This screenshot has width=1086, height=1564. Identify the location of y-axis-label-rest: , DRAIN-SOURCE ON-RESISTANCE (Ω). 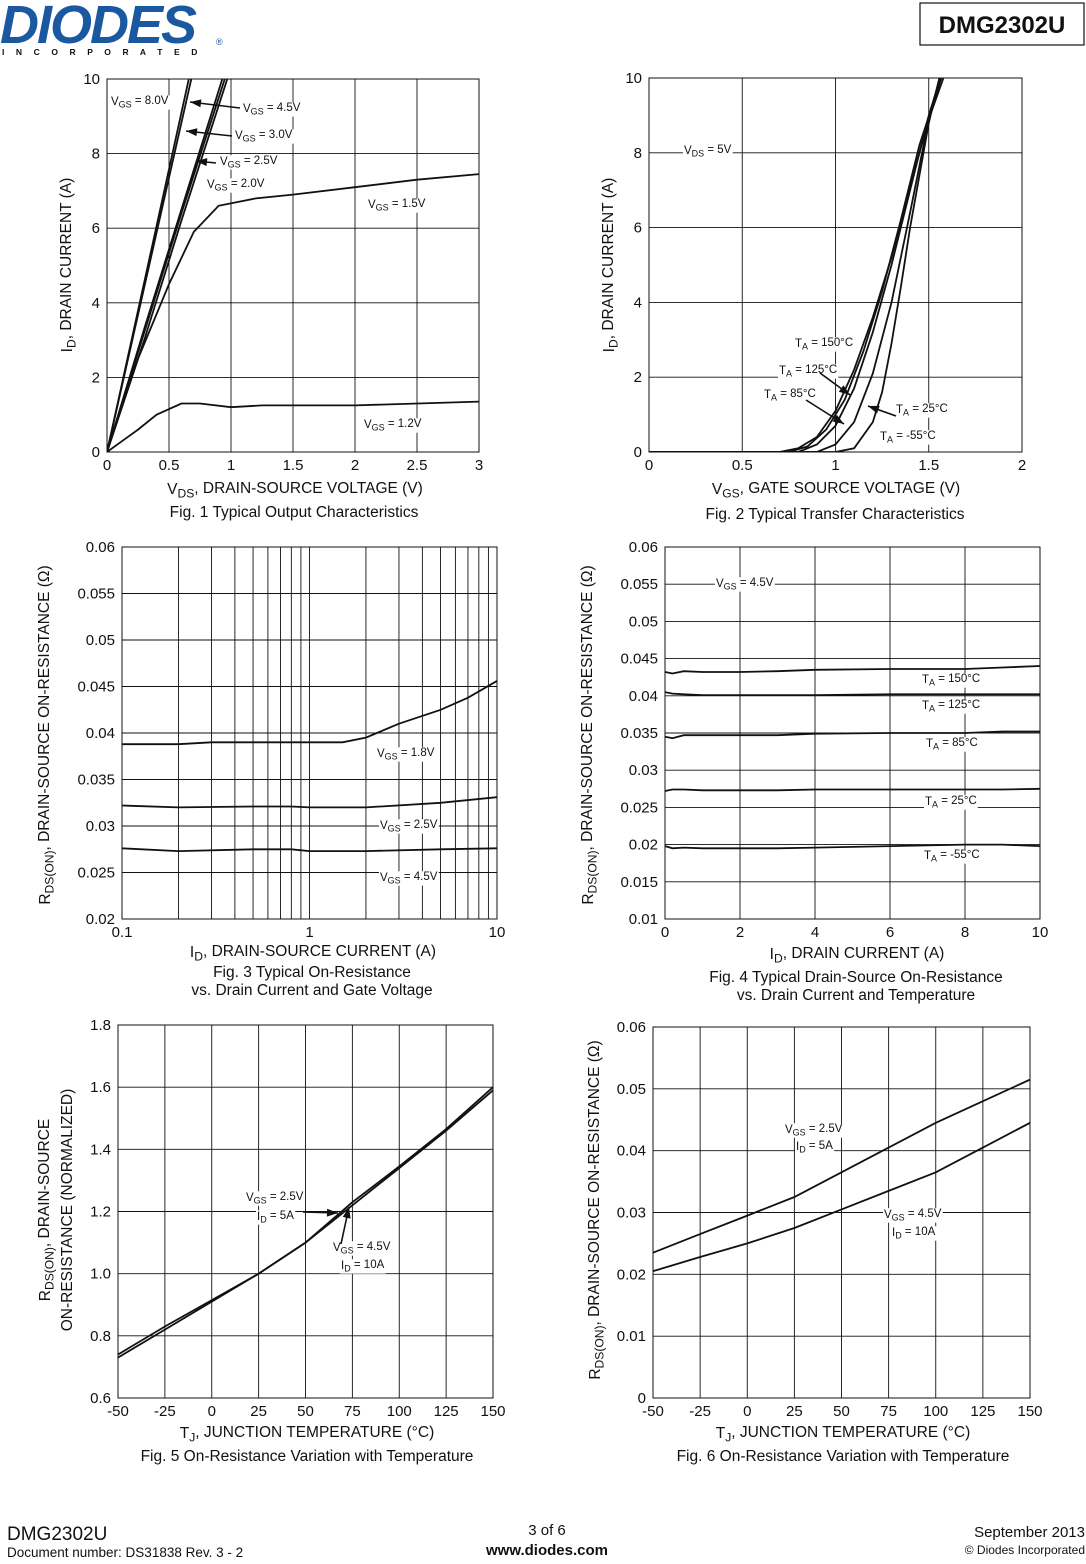
(594, 1182).